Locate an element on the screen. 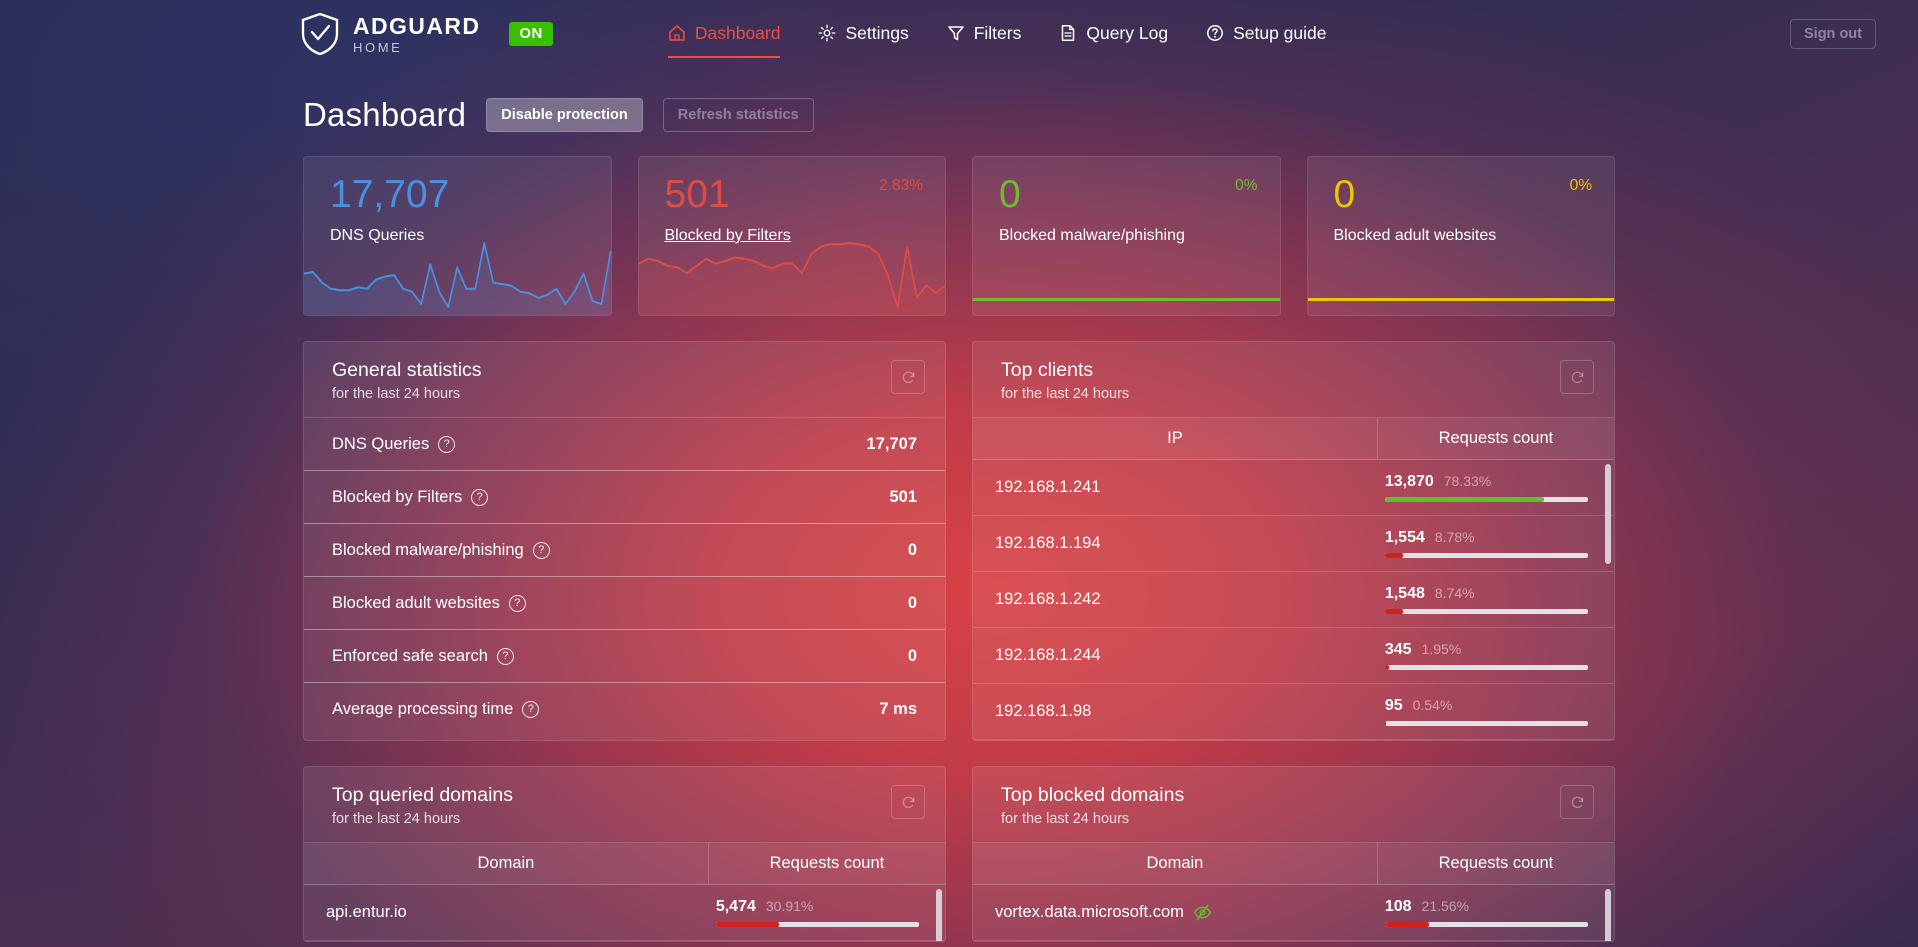  stat-value: 7 ms is located at coordinates (898, 709).